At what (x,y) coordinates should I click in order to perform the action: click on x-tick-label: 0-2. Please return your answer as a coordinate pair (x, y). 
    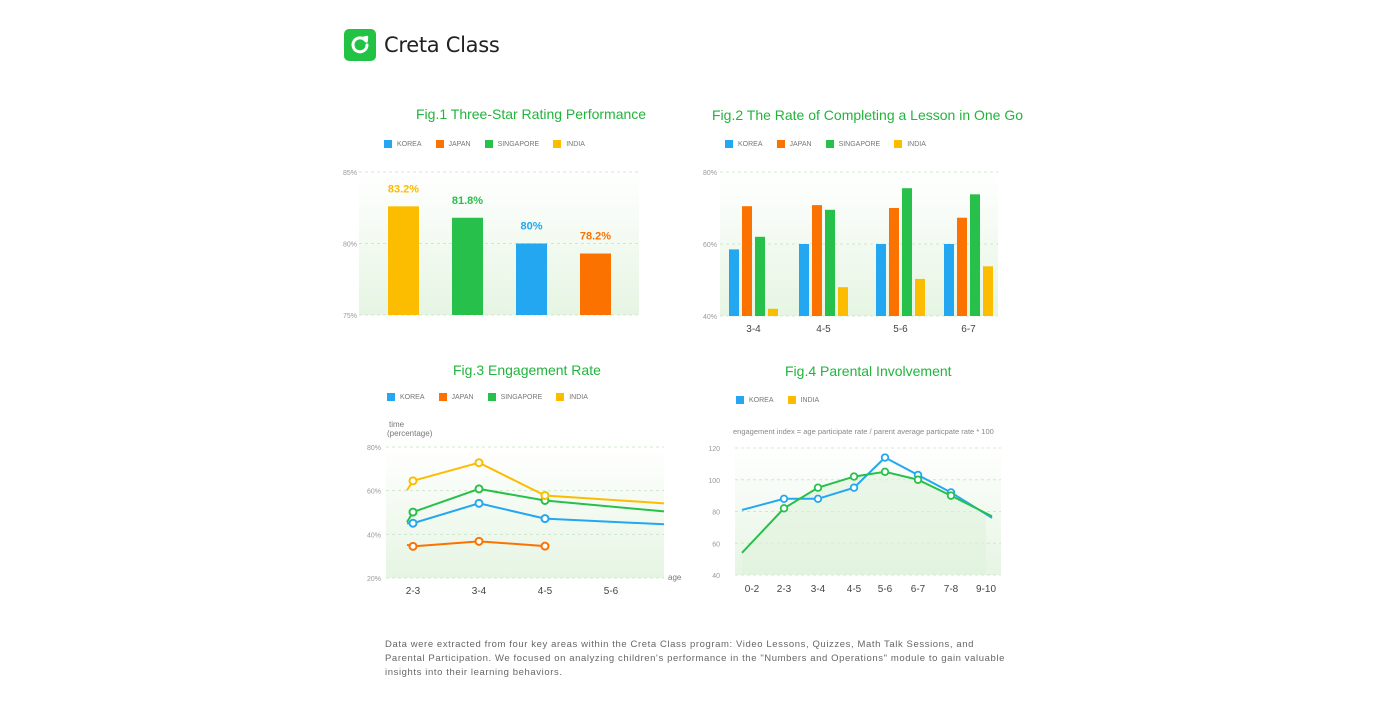
    Looking at the image, I should click on (752, 589).